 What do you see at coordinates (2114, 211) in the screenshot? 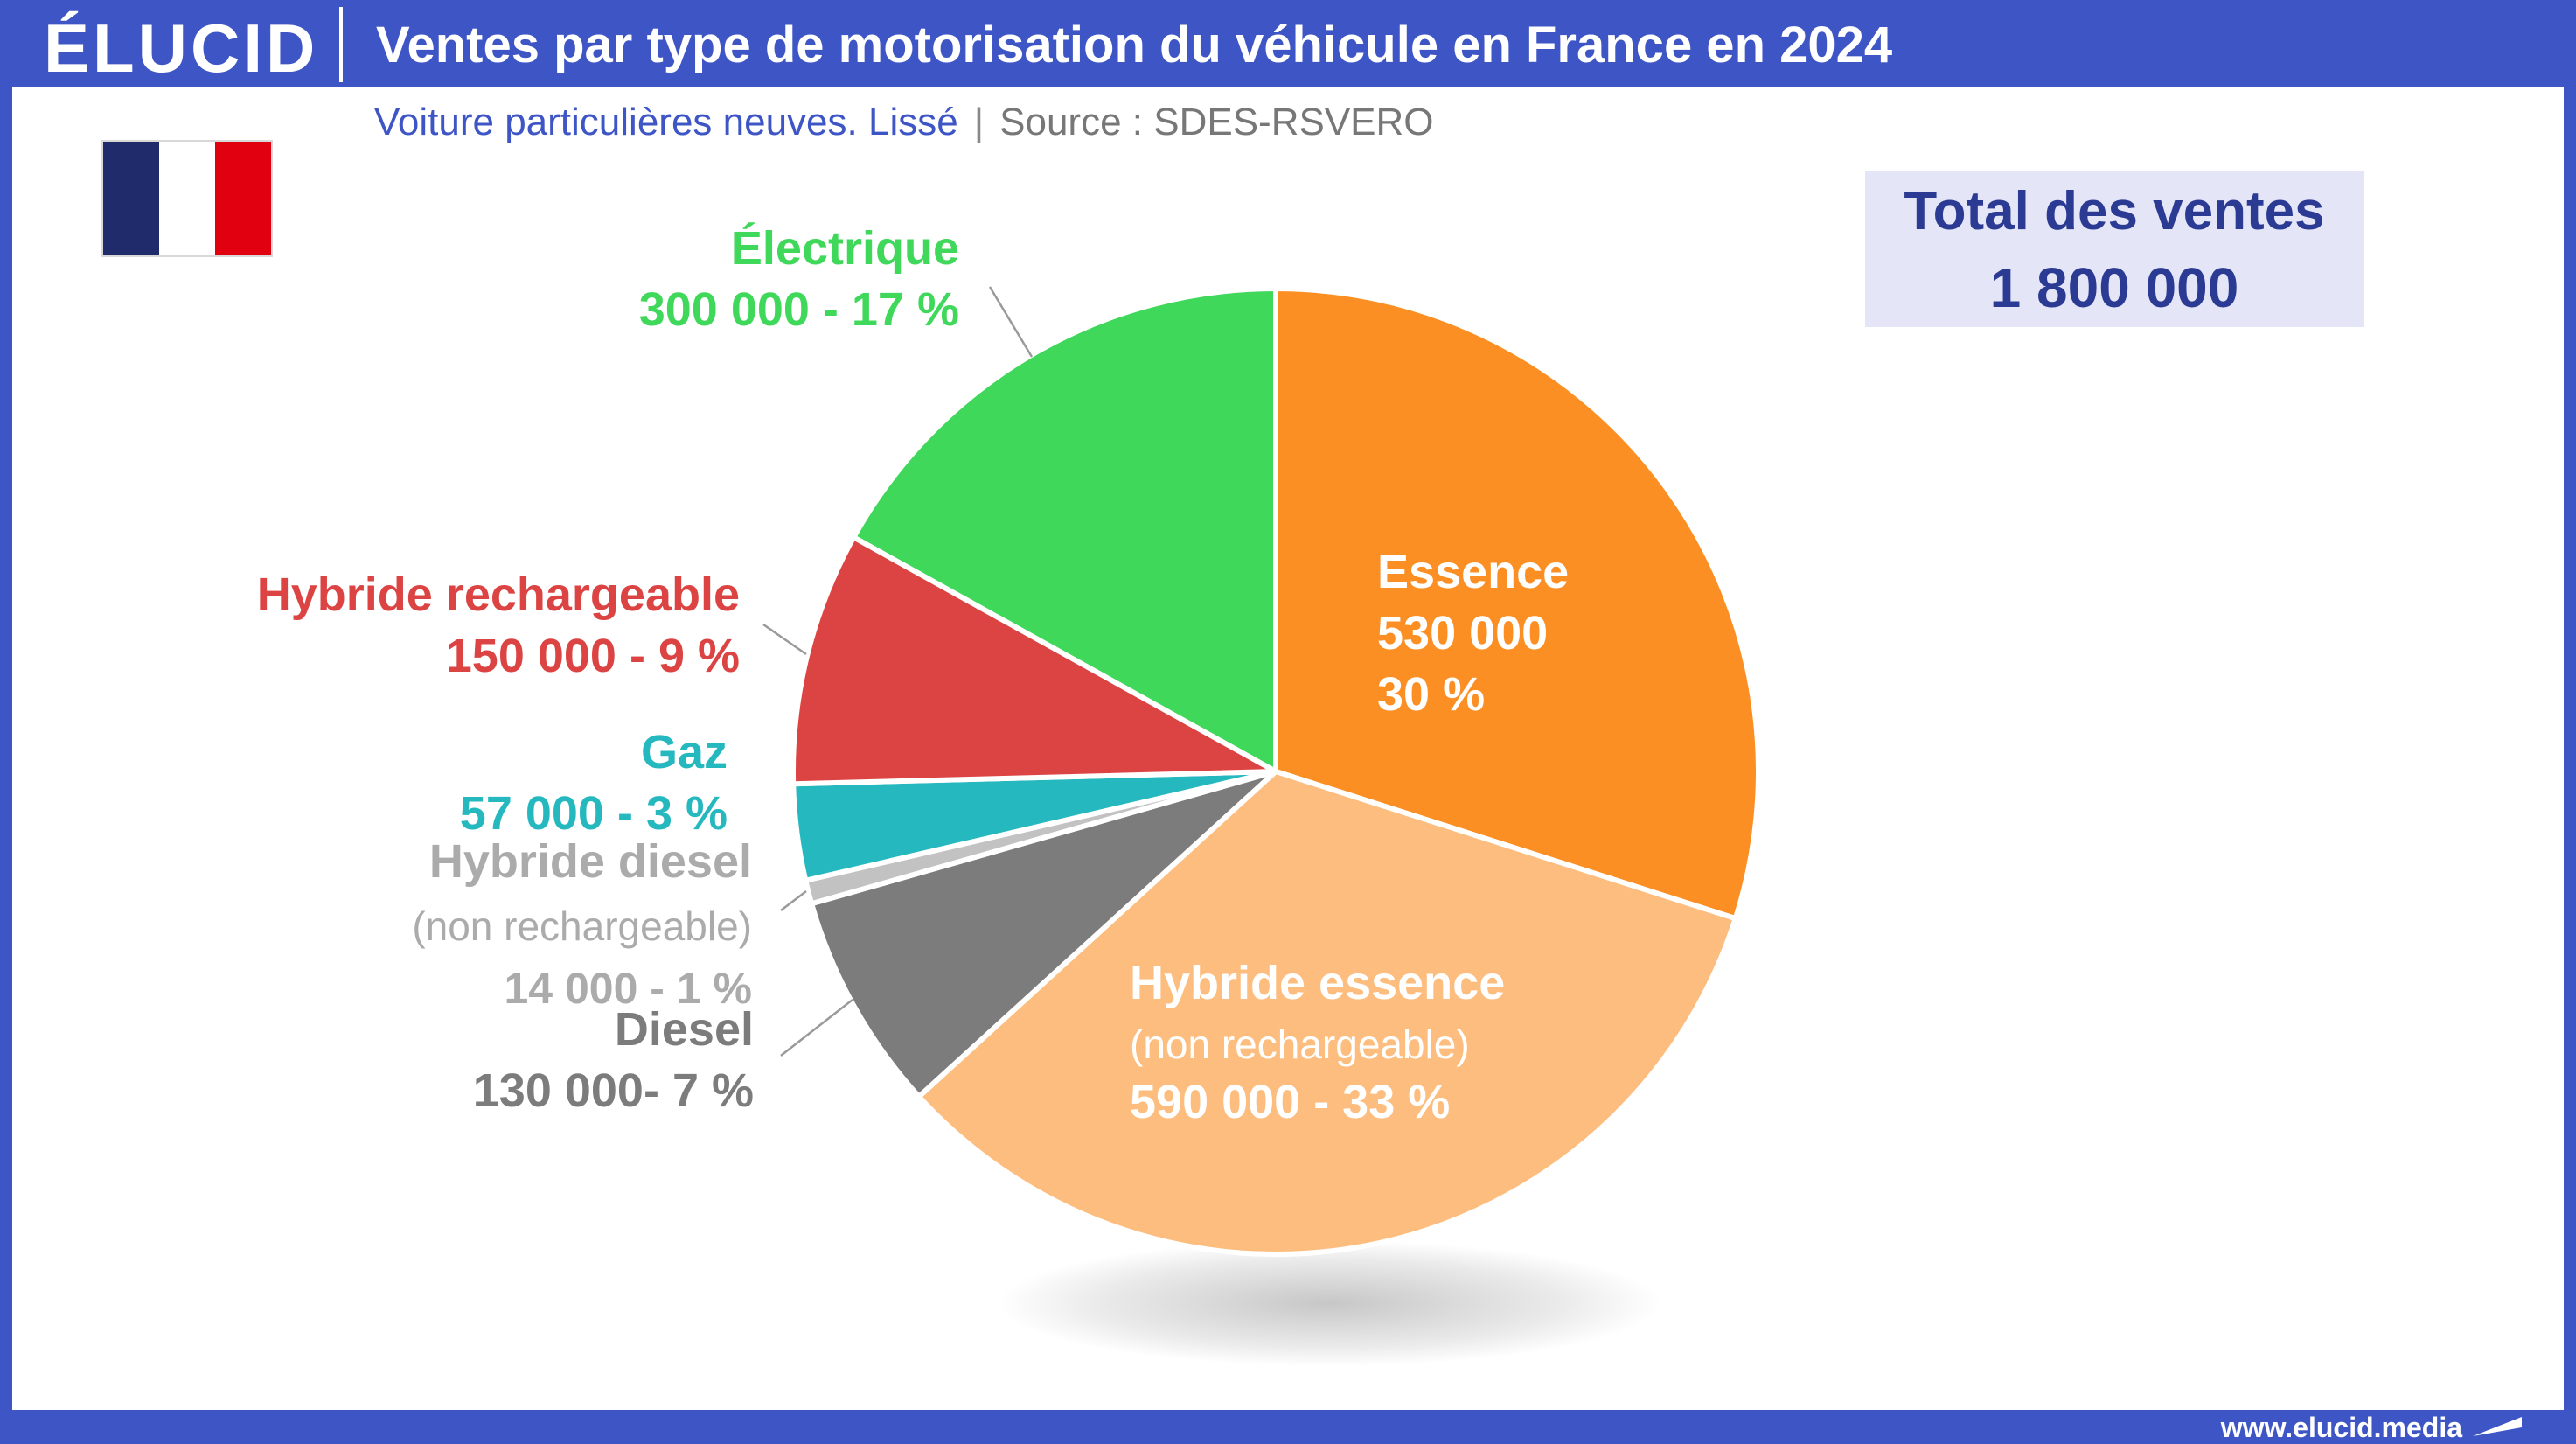
I see `total-sales-label: Total des ventes` at bounding box center [2114, 211].